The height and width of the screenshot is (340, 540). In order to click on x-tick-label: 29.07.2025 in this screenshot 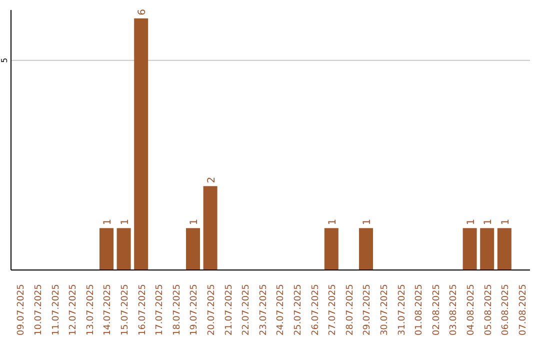, I will do `click(367, 310)`.